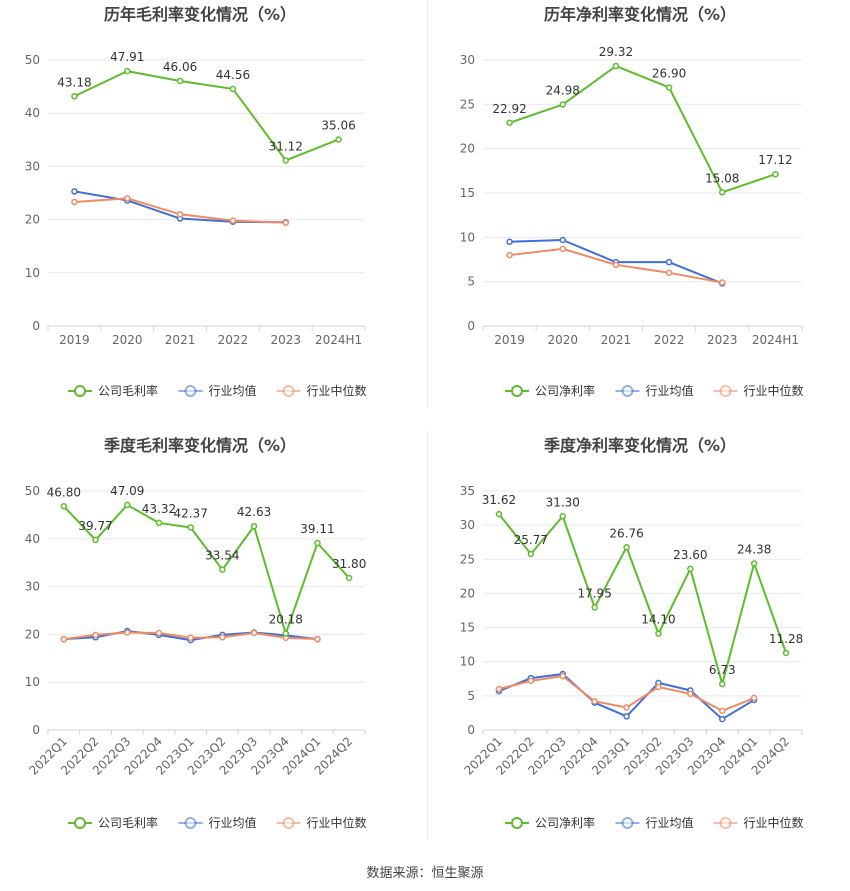  What do you see at coordinates (113, 390) in the screenshot?
I see `legend-item: 公司毛利率` at bounding box center [113, 390].